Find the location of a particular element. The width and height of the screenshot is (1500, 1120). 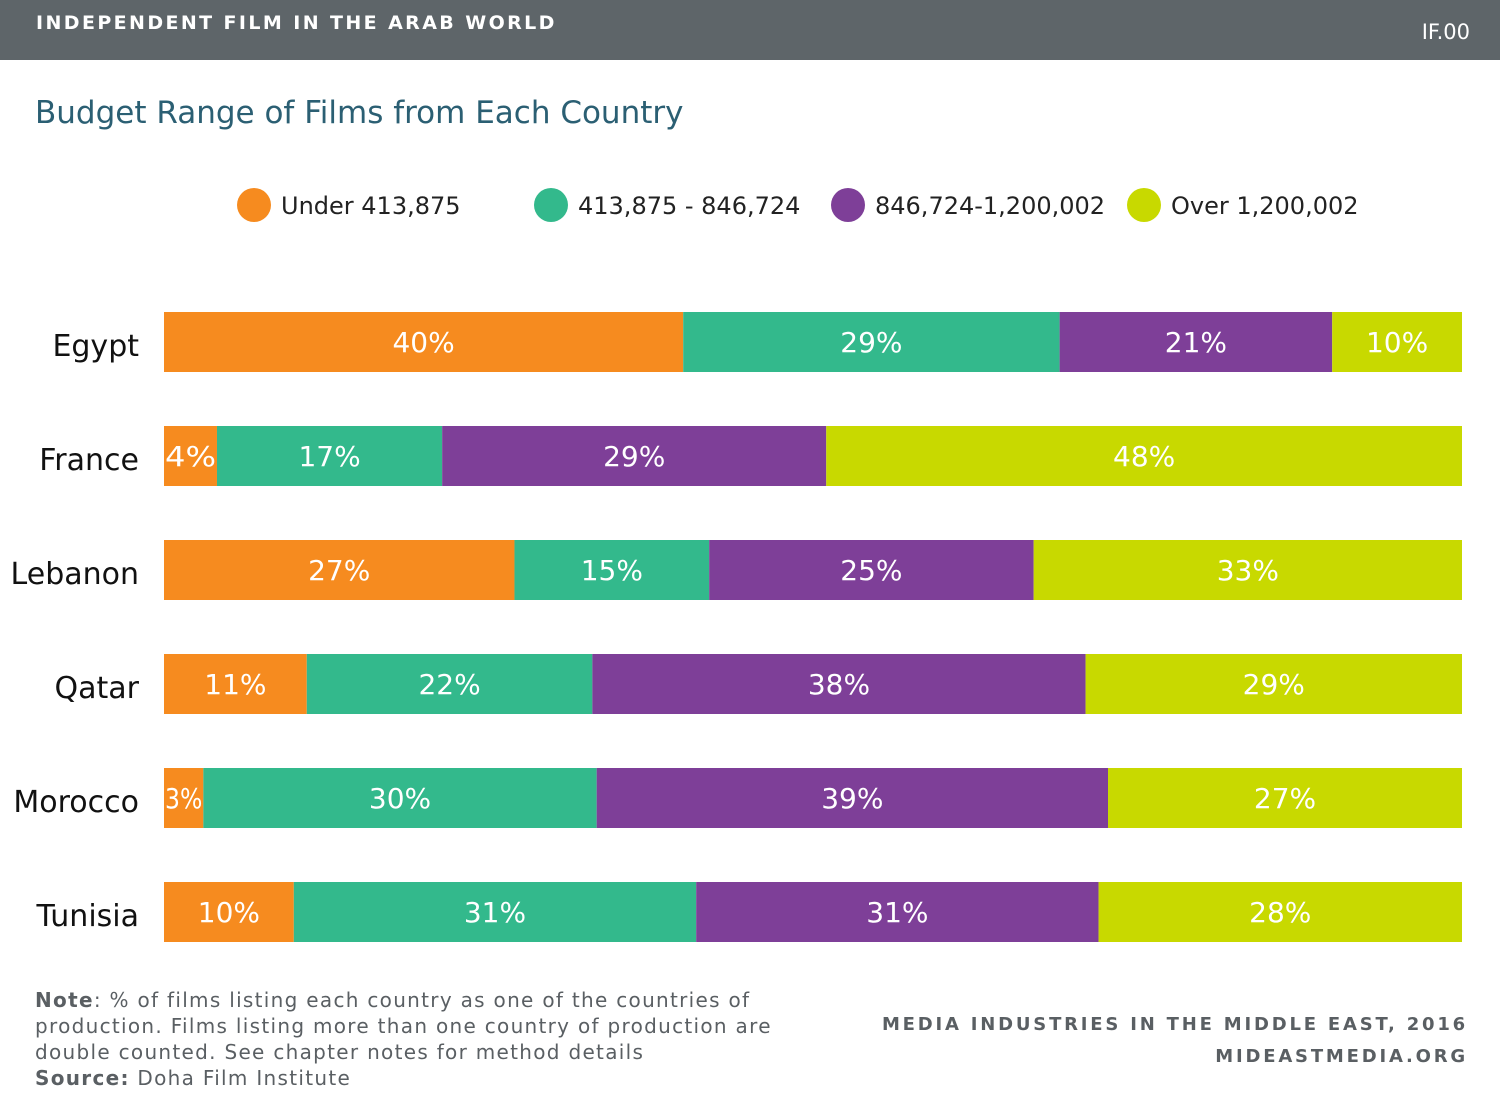

category-label-france: France is located at coordinates (89, 460).